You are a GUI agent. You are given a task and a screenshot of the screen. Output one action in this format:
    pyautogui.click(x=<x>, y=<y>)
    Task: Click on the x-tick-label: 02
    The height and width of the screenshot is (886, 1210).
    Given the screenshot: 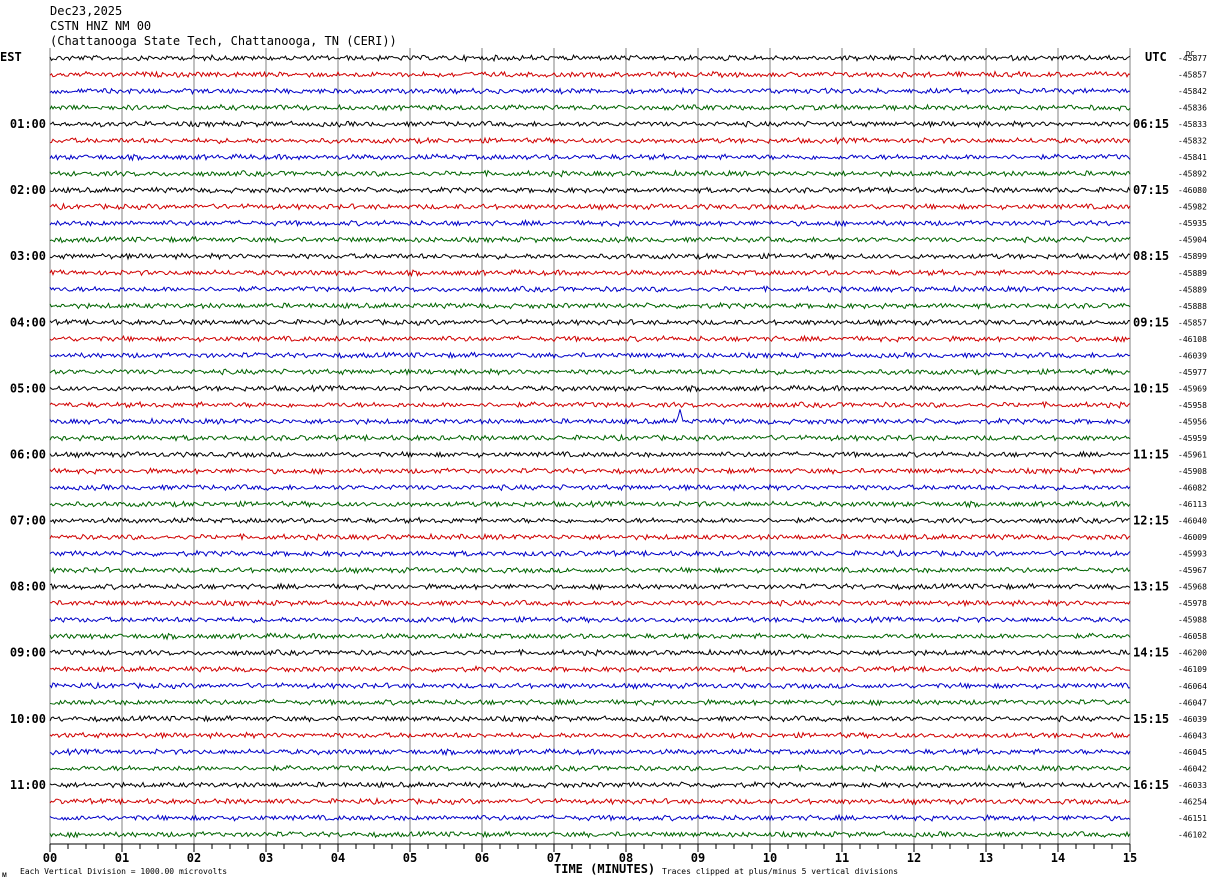 What is the action you would take?
    pyautogui.click(x=194, y=858)
    